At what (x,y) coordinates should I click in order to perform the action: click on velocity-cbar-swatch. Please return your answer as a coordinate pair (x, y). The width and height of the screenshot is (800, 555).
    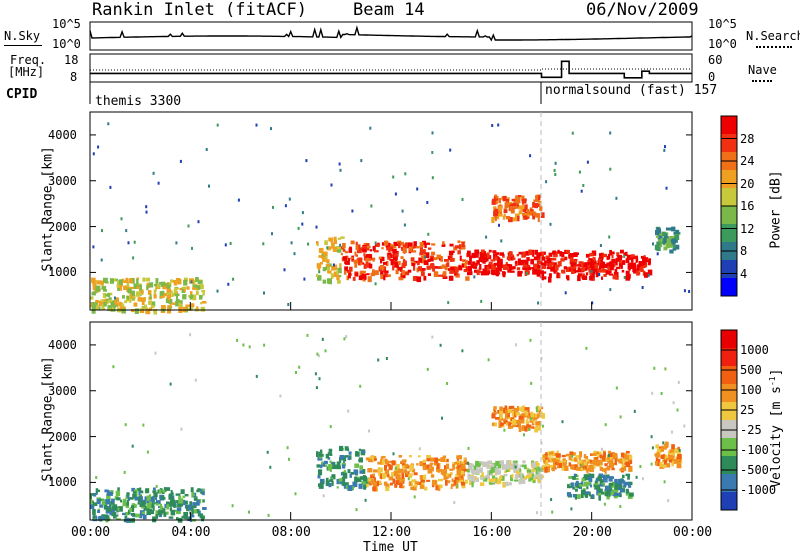
    Looking at the image, I should click on (729, 375).